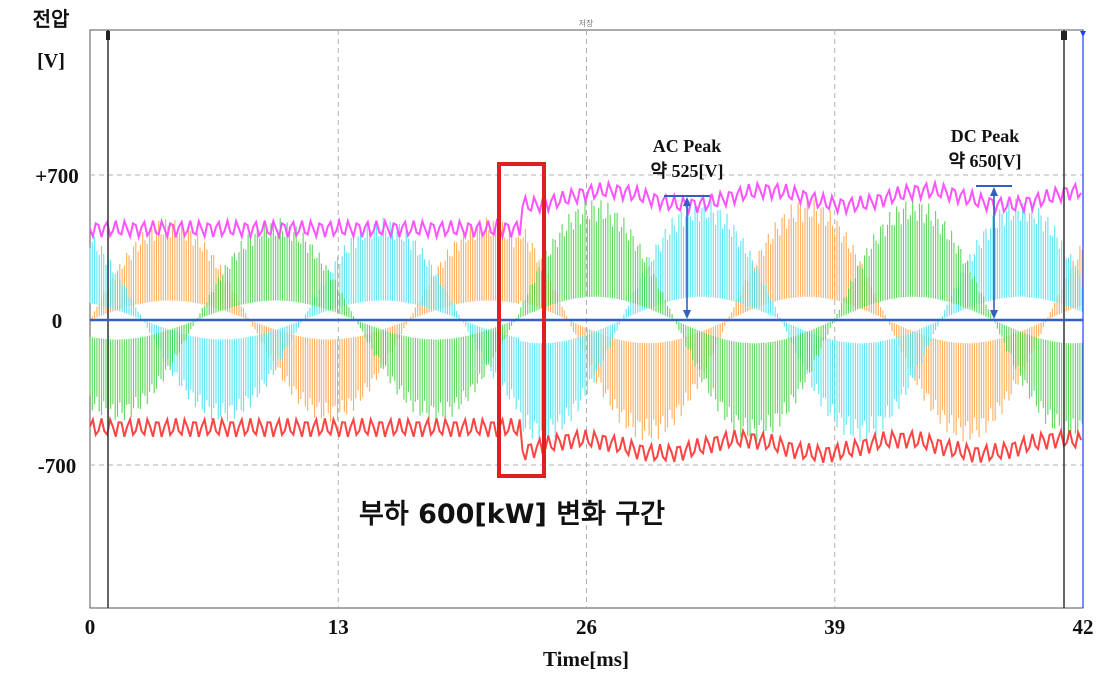  Describe the element at coordinates (585, 210) in the screenshot. I see `dc-positive-bus` at that location.